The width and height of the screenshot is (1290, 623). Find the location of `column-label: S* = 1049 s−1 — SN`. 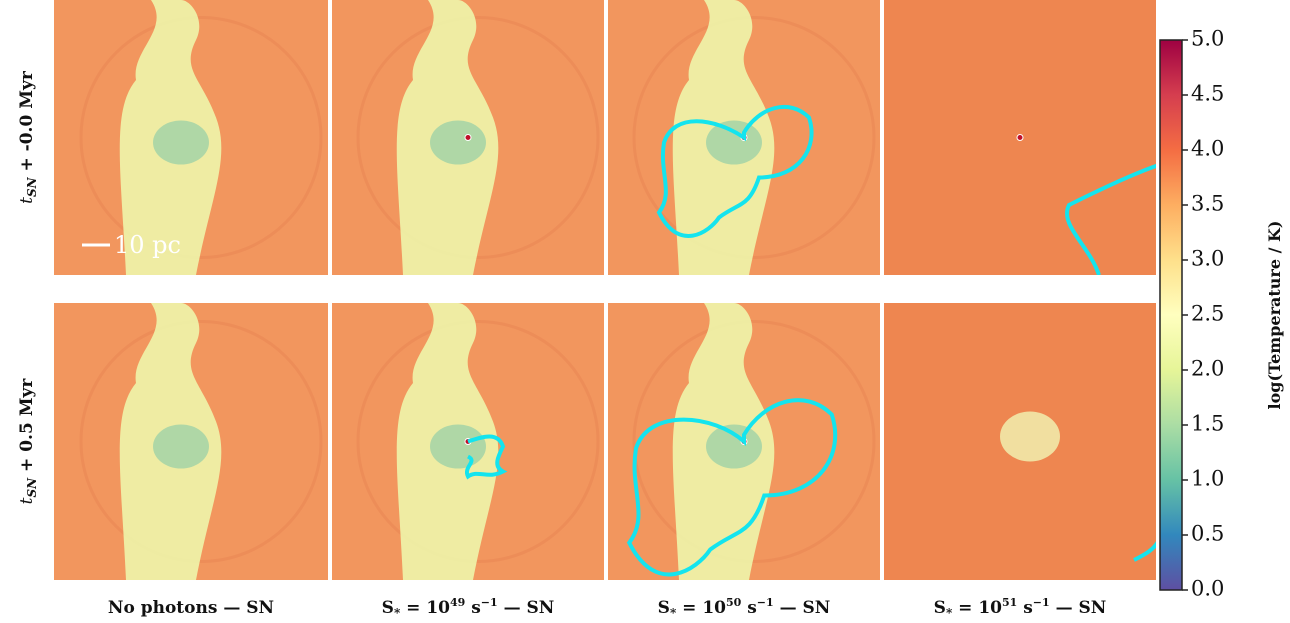

column-label: S* = 1049 s−1 — SN is located at coordinates (468, 608).